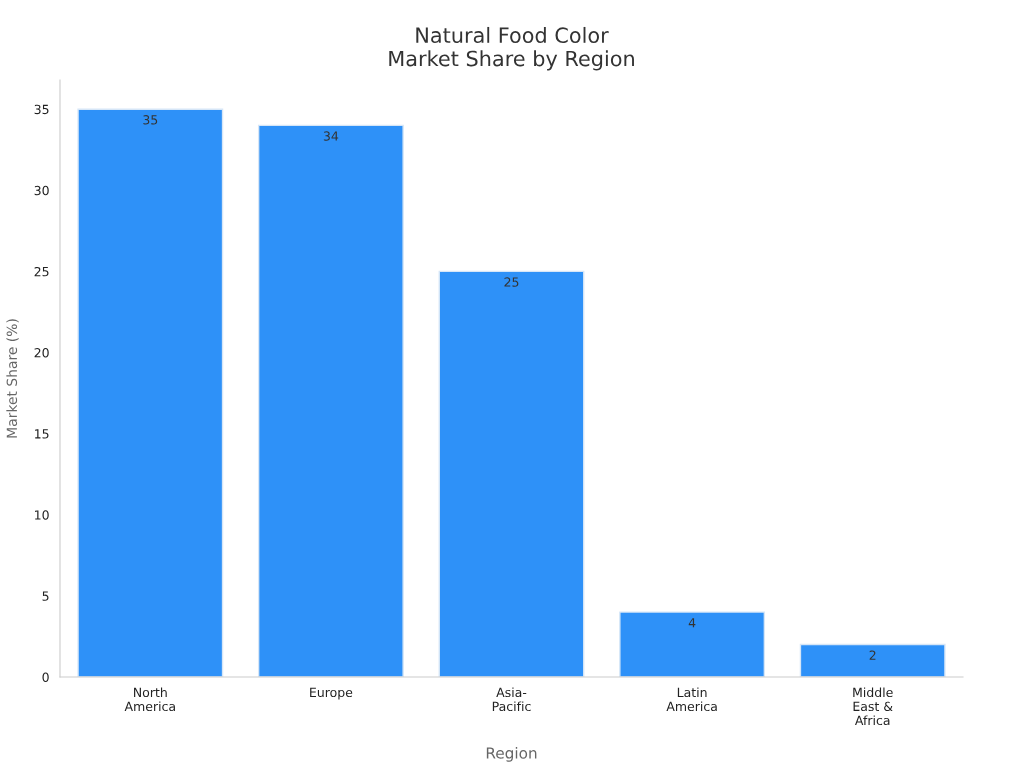 This screenshot has height=768, width=1024. Describe the element at coordinates (691, 699) in the screenshot. I see `x-tick-label: Latin America` at that location.